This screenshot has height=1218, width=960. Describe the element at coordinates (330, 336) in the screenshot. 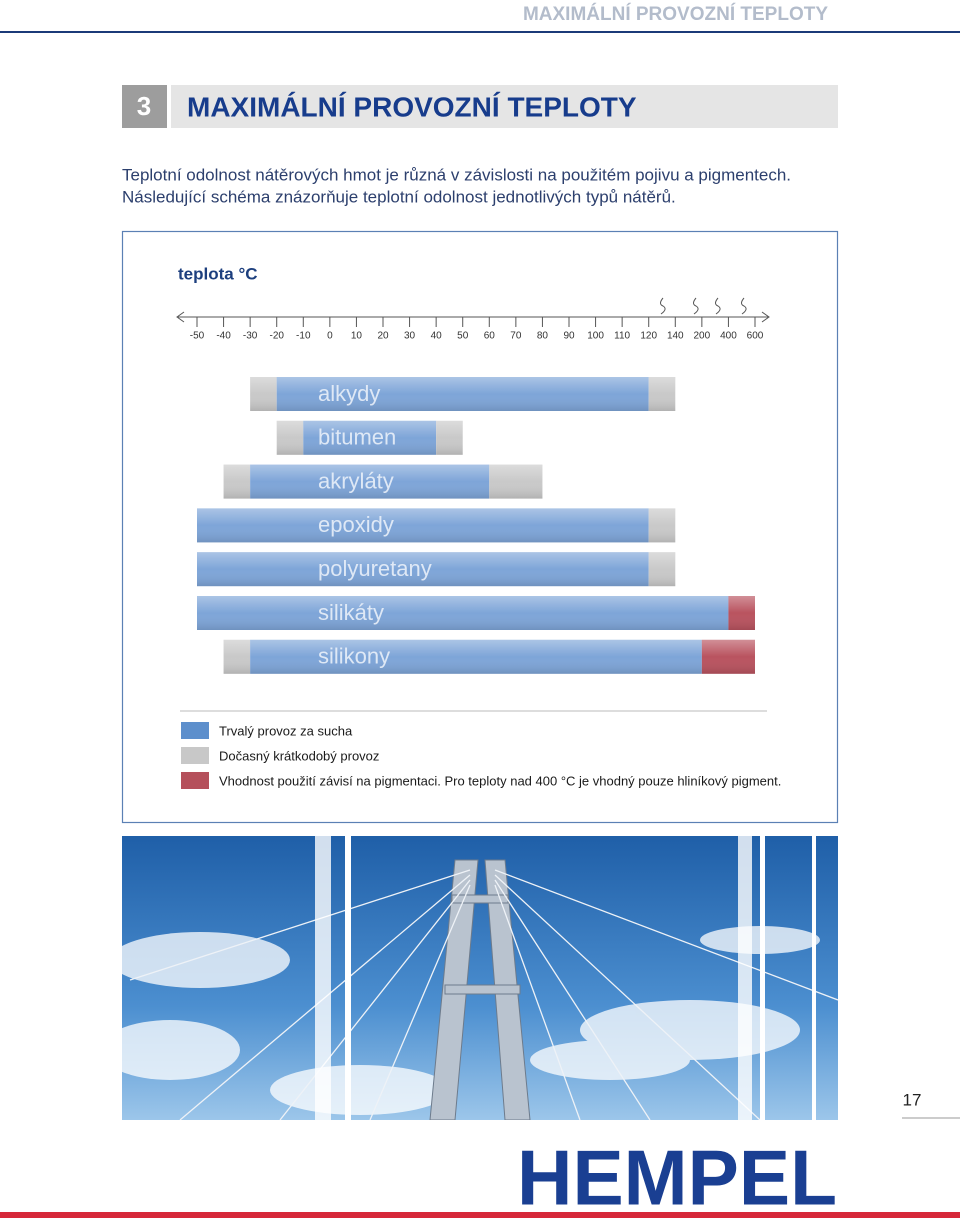

I see `x-tick-label: 0` at that location.